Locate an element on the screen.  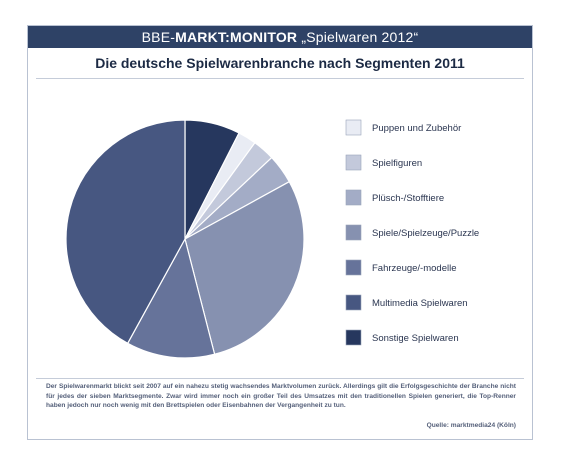
brand-banner: BBE-MARKT:MONITOR „Spielwaren 2012“ is located at coordinates (280, 37).